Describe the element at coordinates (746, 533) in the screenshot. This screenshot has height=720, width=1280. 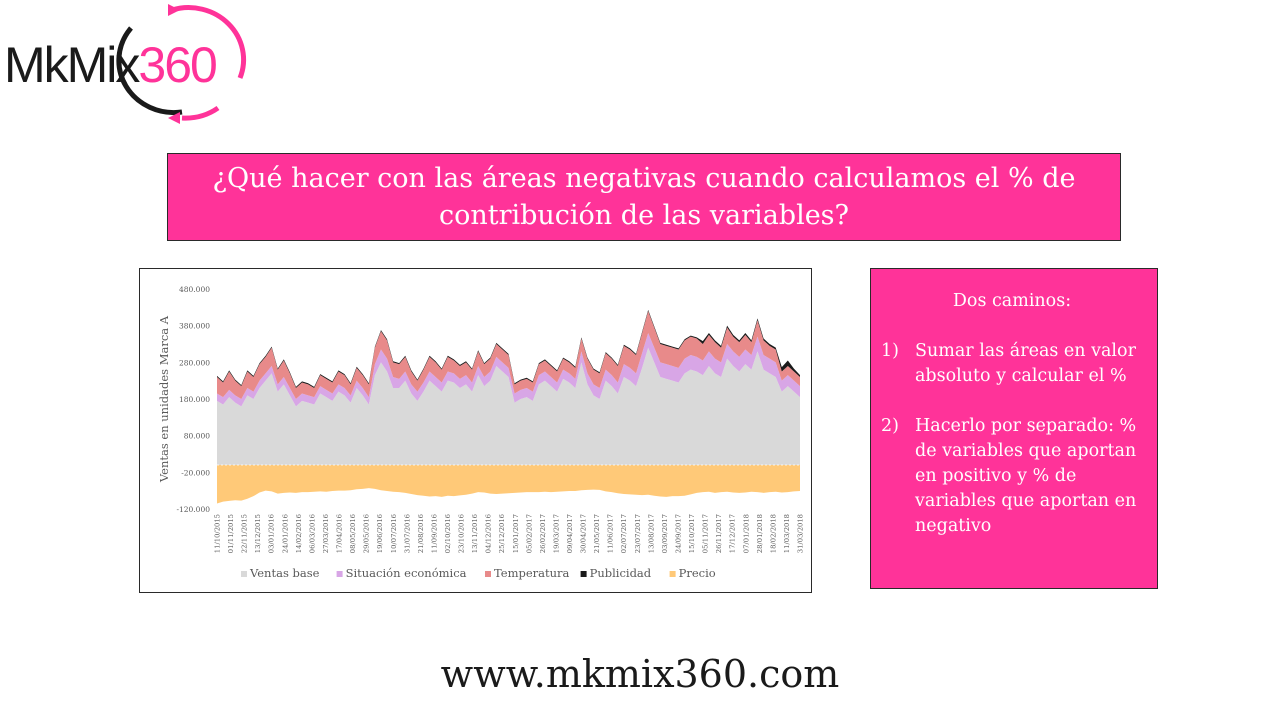
I see `x-tick-label: 07/01/2018` at that location.